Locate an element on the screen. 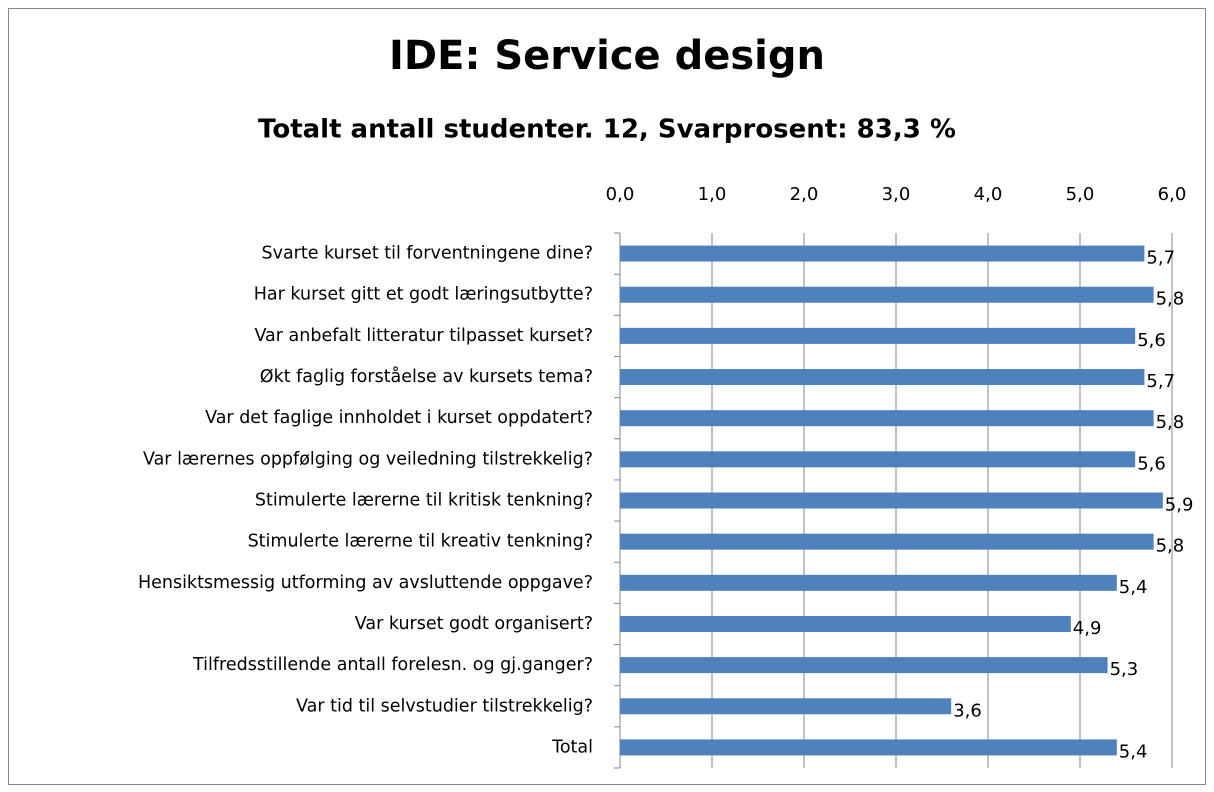 Image resolution: width=1214 pixels, height=792 pixels. x-tick-label: 0,0 is located at coordinates (620, 194).